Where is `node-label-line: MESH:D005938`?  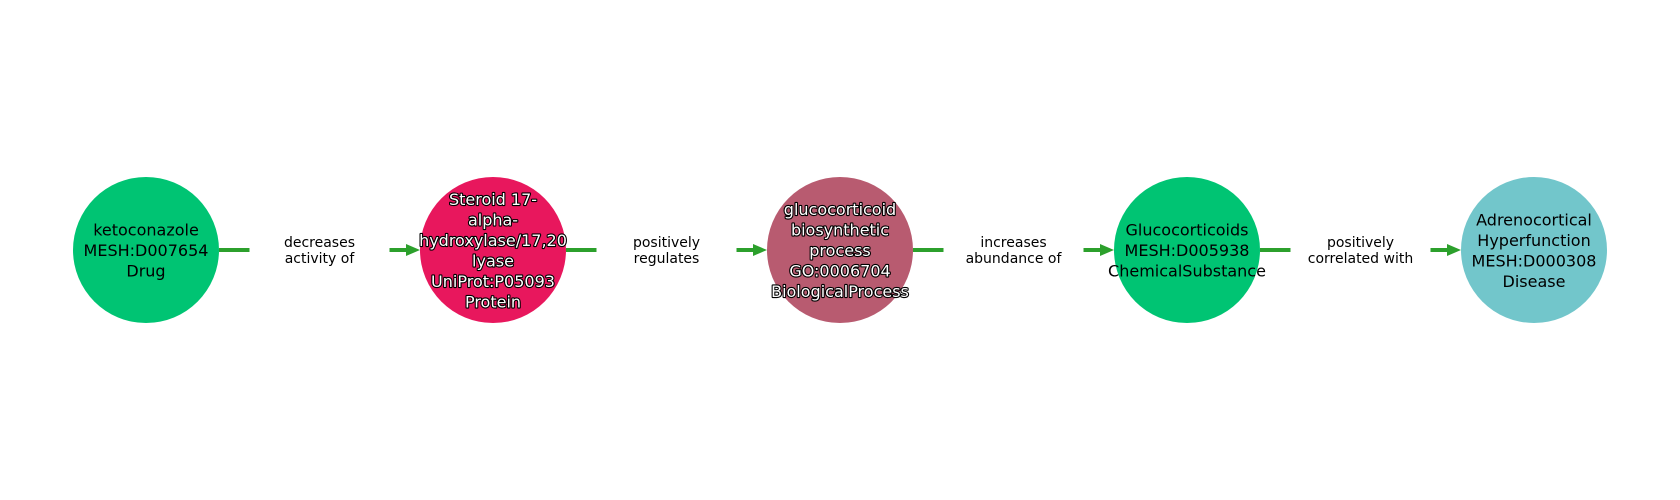
node-label-line: MESH:D005938 is located at coordinates (1187, 250).